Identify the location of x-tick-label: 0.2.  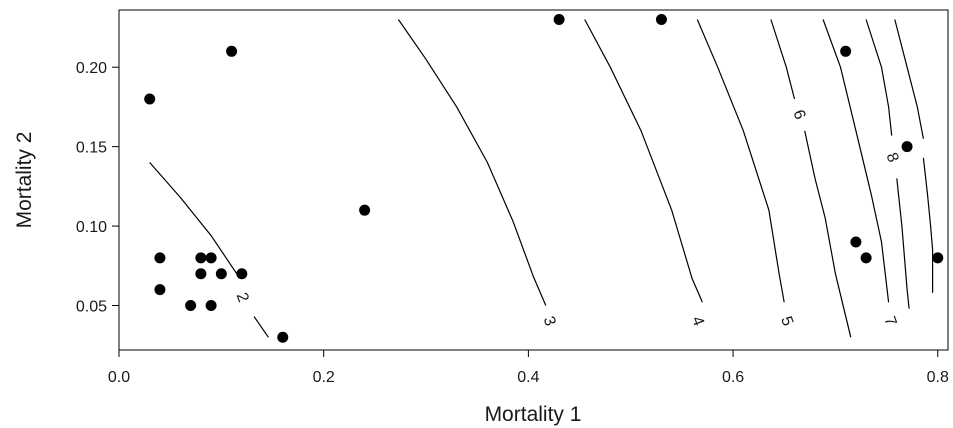
(324, 377).